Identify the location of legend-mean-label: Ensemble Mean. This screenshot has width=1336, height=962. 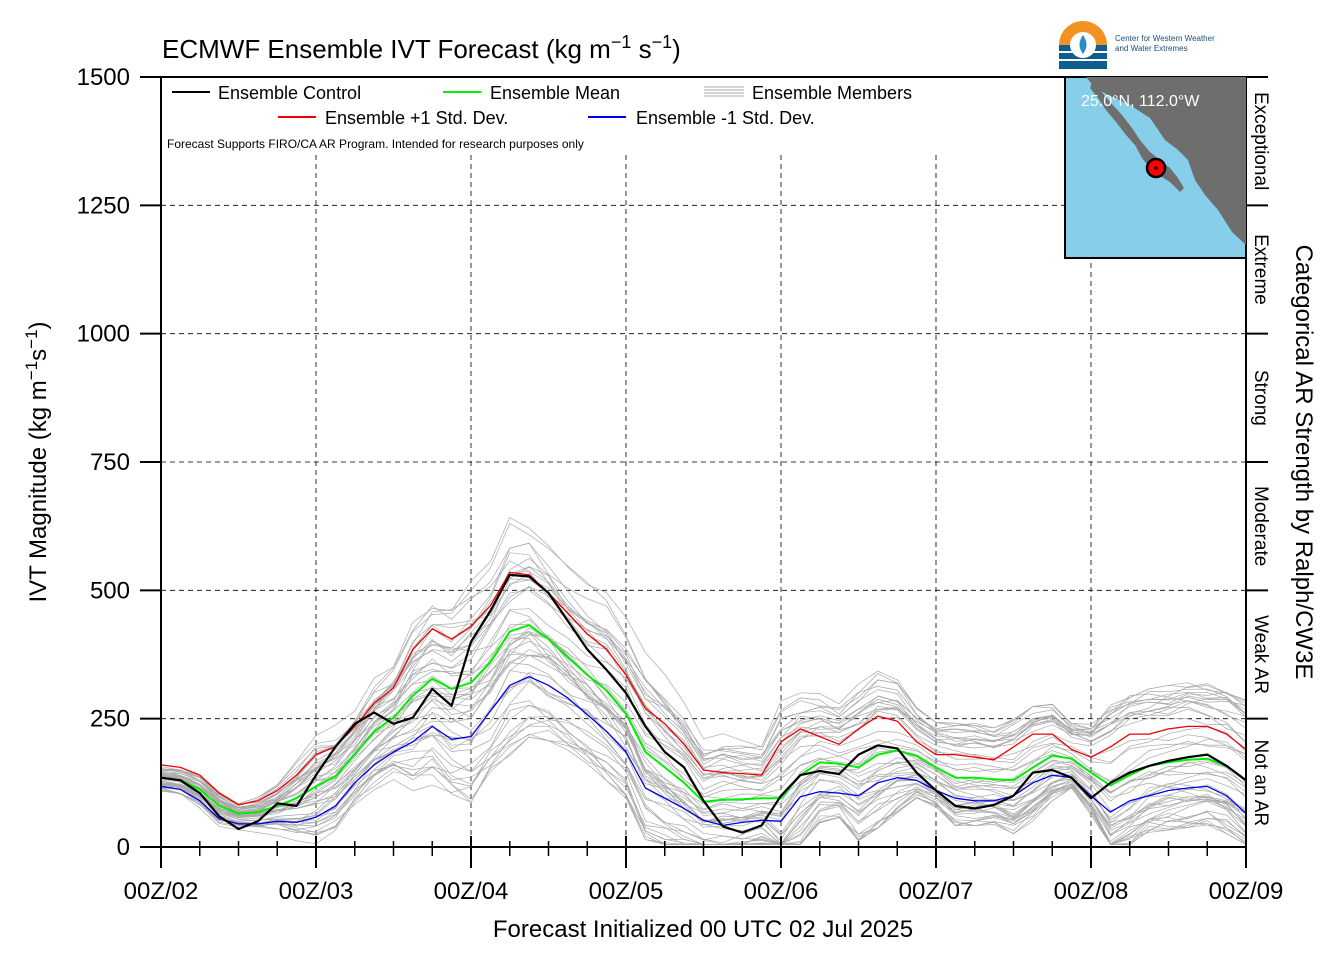
(555, 93).